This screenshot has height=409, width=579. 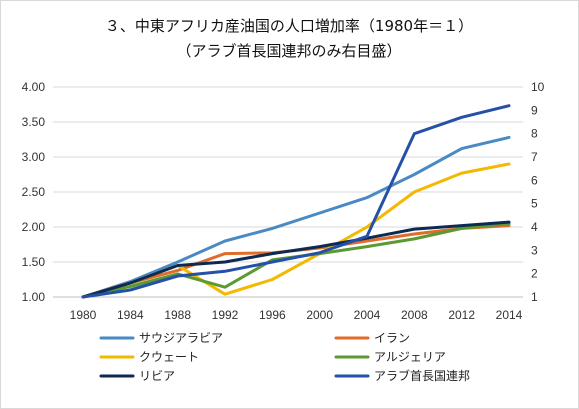 I want to click on y-right-tick-label: 1, so click(x=534, y=297).